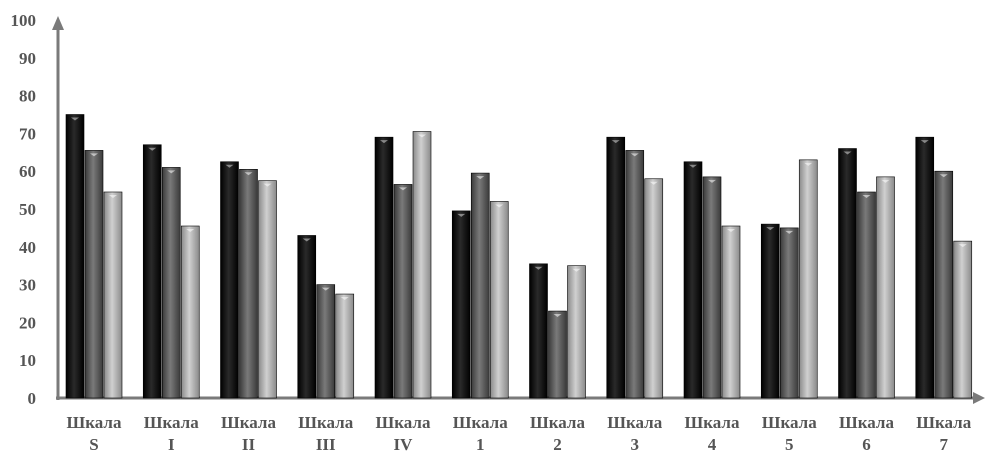 This screenshot has width=987, height=455. What do you see at coordinates (866, 444) in the screenshot?
I see `x-tick-label-line2: 6` at bounding box center [866, 444].